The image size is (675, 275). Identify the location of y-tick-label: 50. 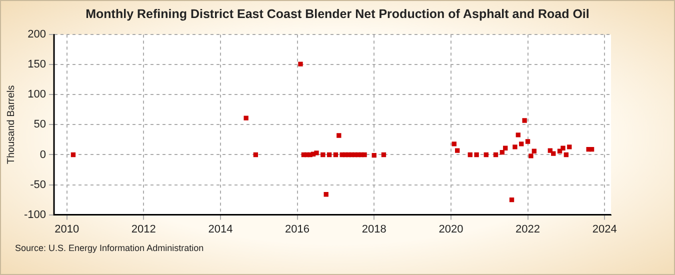
(40, 124).